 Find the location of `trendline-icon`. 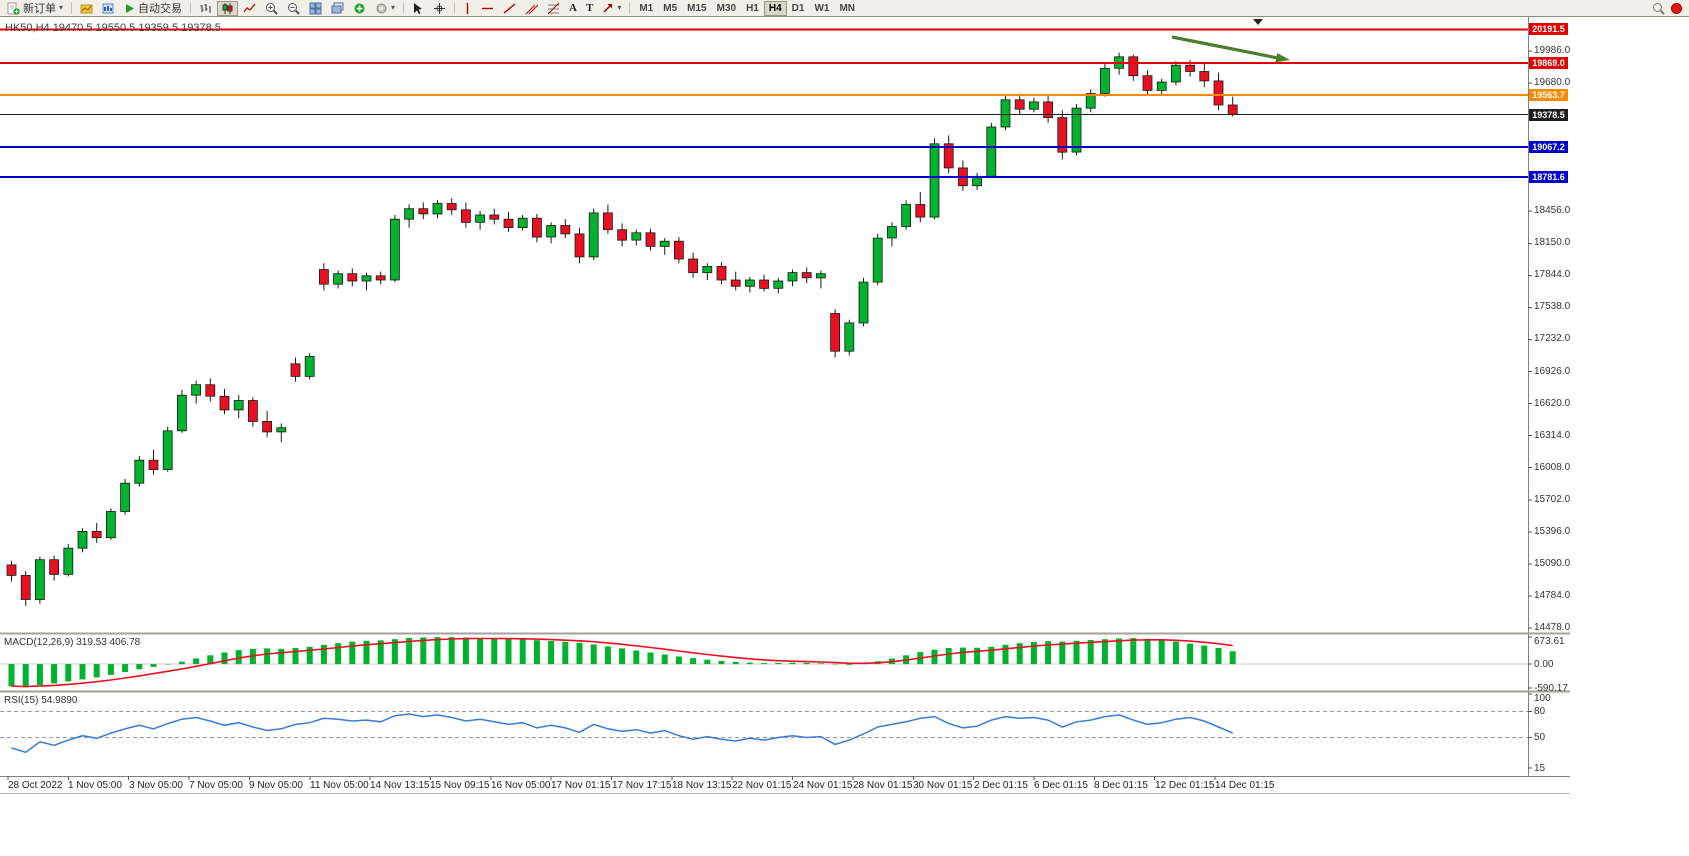

trendline-icon is located at coordinates (509, 8).